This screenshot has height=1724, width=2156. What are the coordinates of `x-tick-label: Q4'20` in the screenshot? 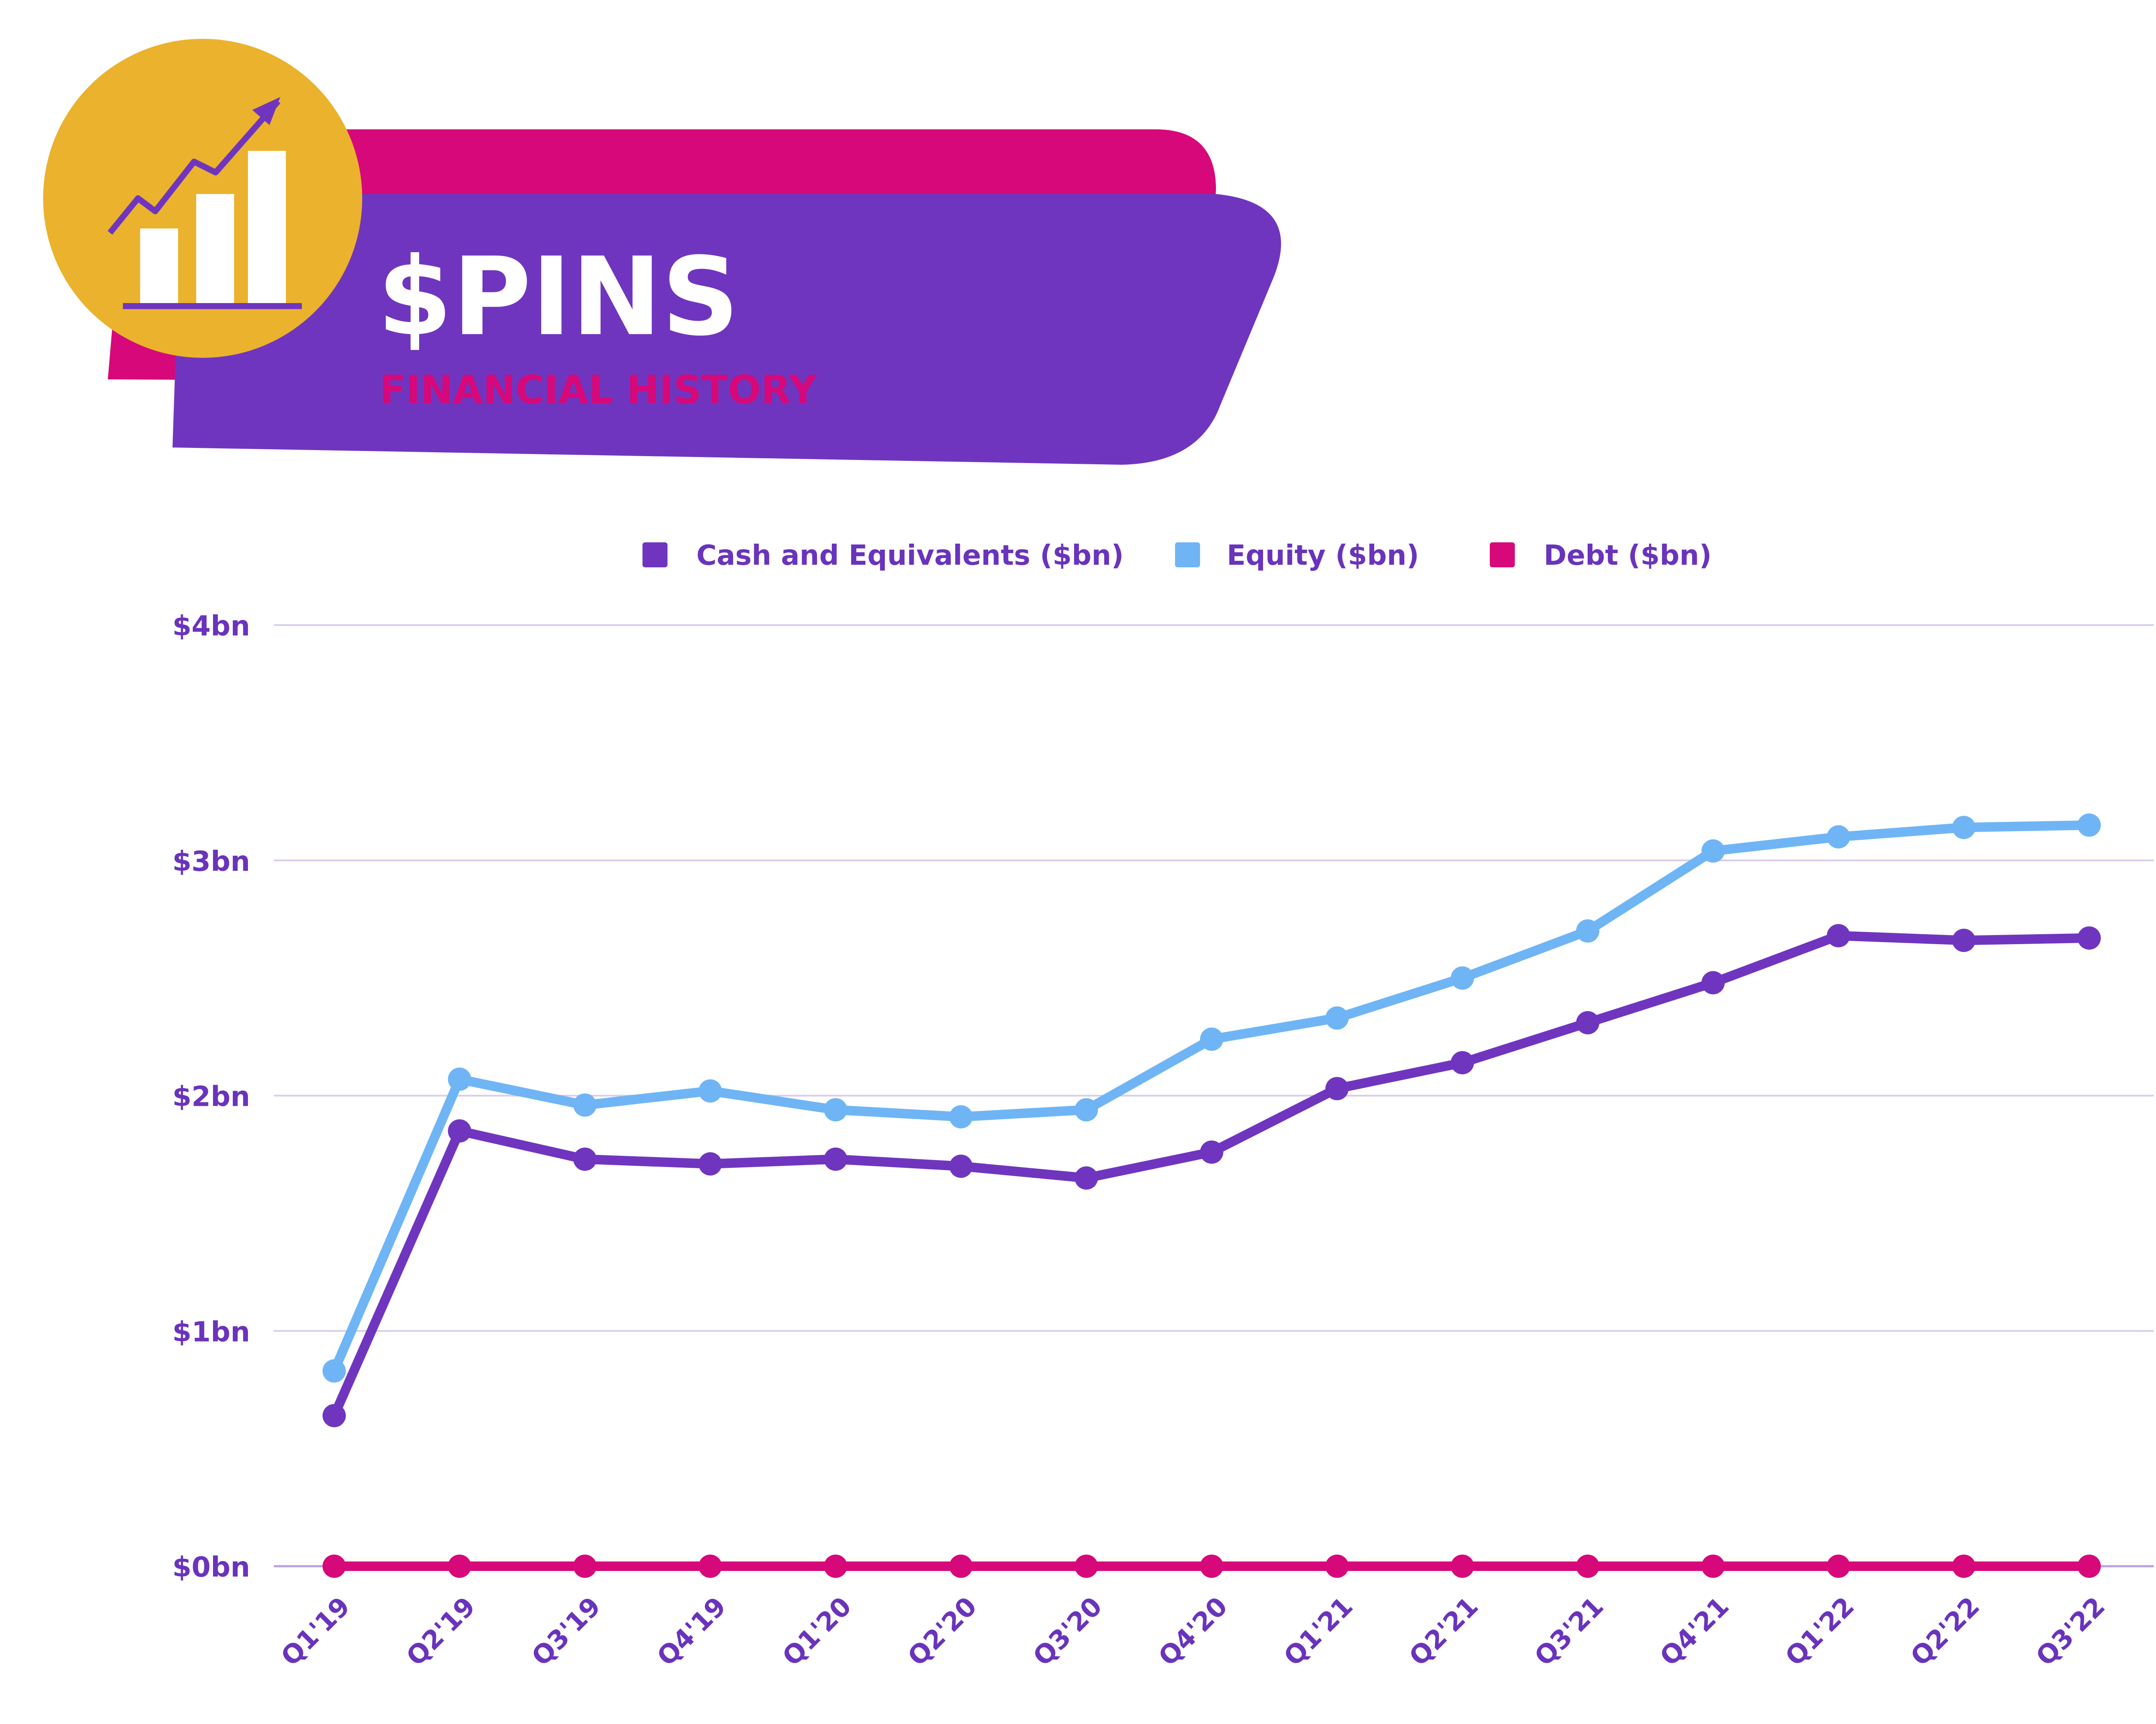 It's located at (1193, 1632).